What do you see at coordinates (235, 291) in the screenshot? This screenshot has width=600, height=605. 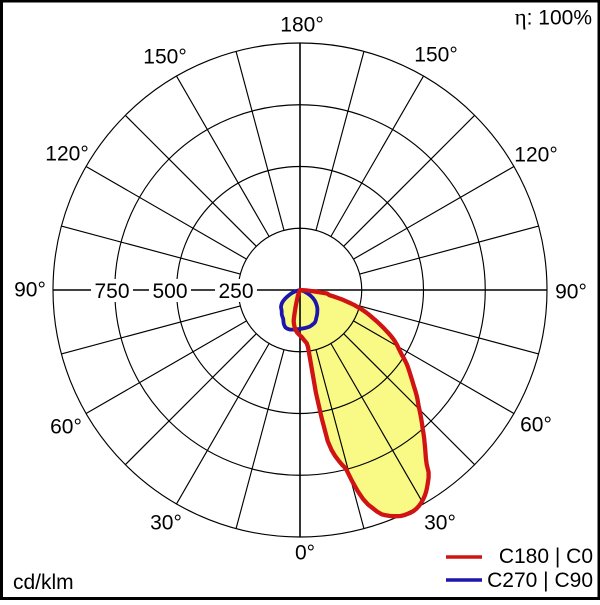 I see `svg-text: 250` at bounding box center [235, 291].